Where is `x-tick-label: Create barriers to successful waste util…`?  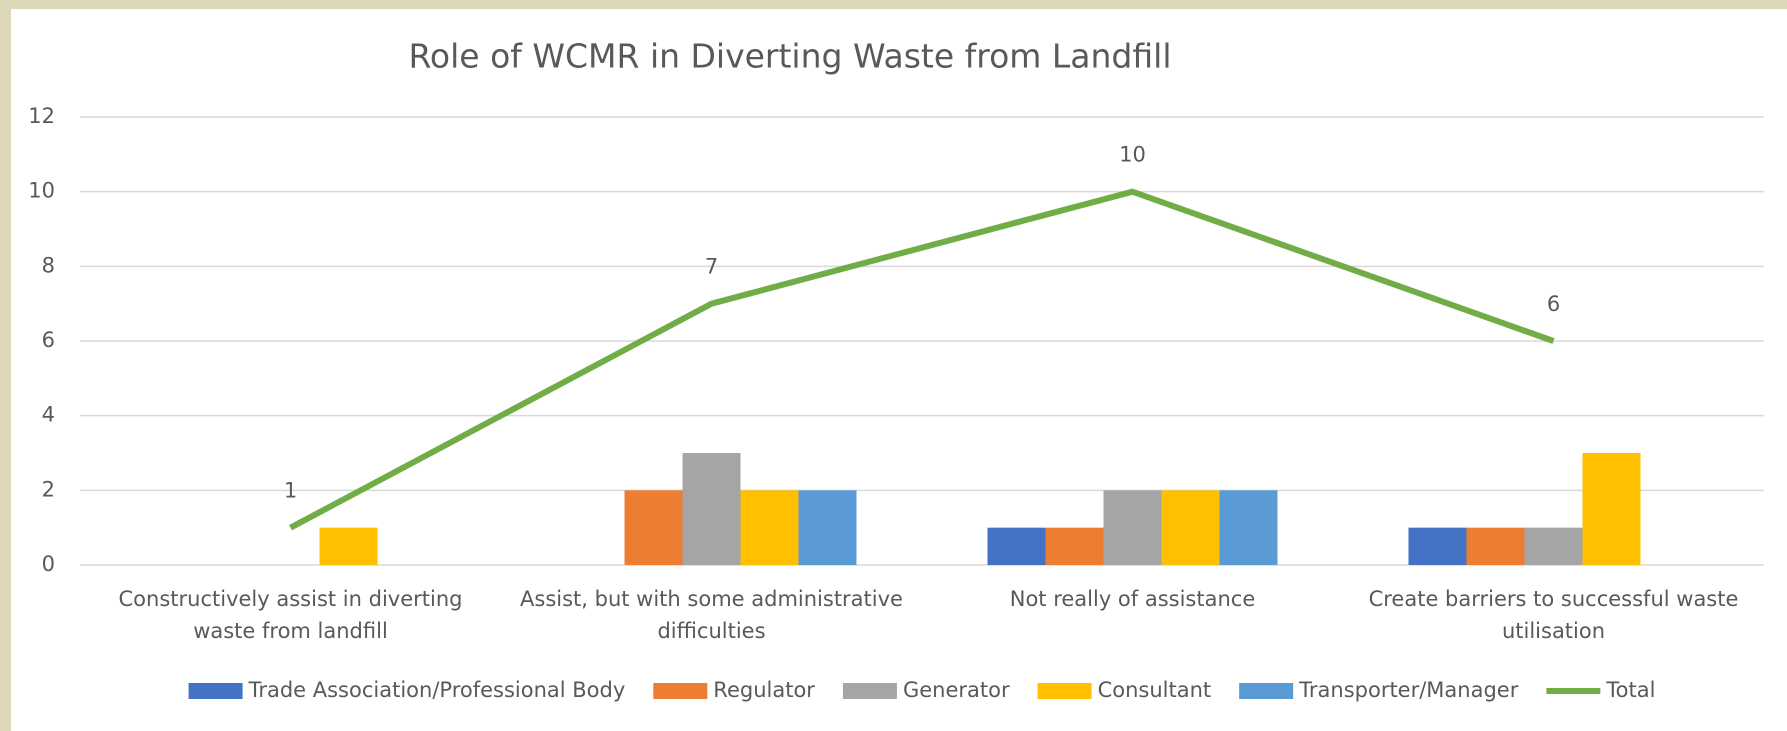
x-tick-label: Create barriers to successful waste util… is located at coordinates (1553, 615).